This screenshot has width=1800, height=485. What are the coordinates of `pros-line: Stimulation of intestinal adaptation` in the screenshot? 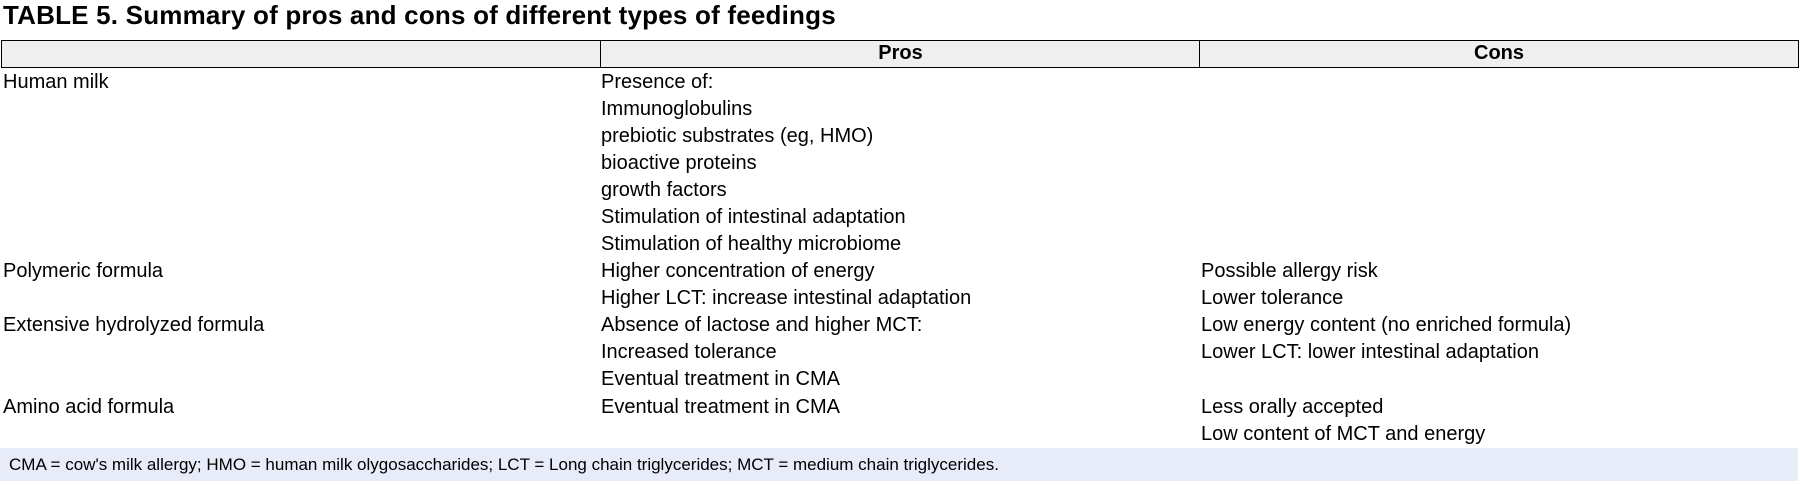 It's located at (753, 217).